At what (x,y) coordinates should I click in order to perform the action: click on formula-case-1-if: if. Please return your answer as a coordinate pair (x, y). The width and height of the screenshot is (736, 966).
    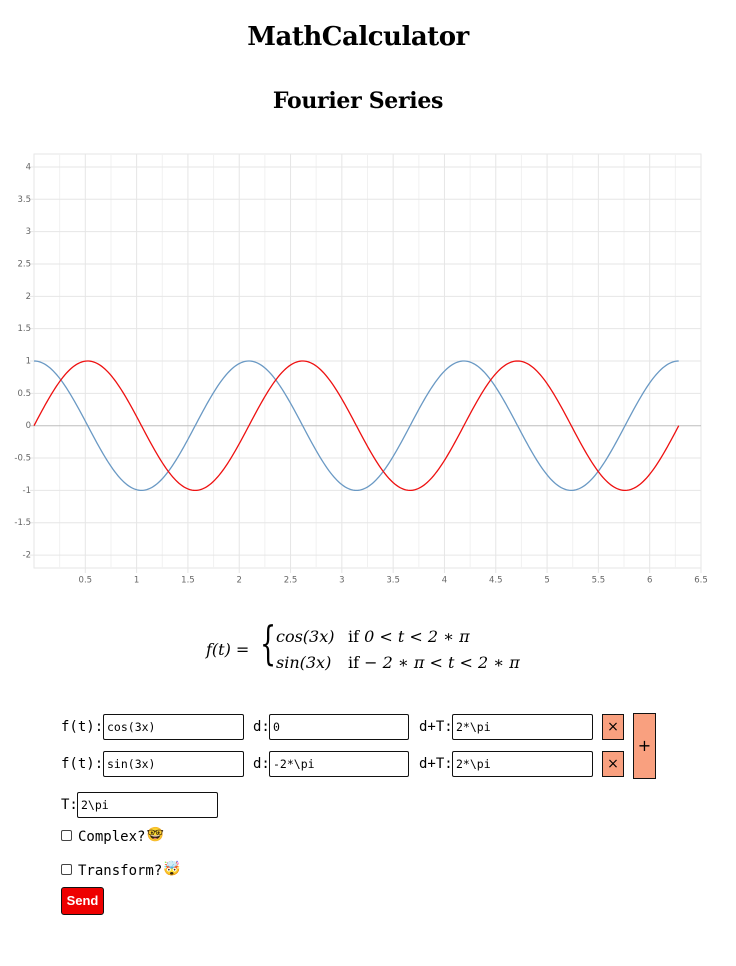
    Looking at the image, I should click on (354, 636).